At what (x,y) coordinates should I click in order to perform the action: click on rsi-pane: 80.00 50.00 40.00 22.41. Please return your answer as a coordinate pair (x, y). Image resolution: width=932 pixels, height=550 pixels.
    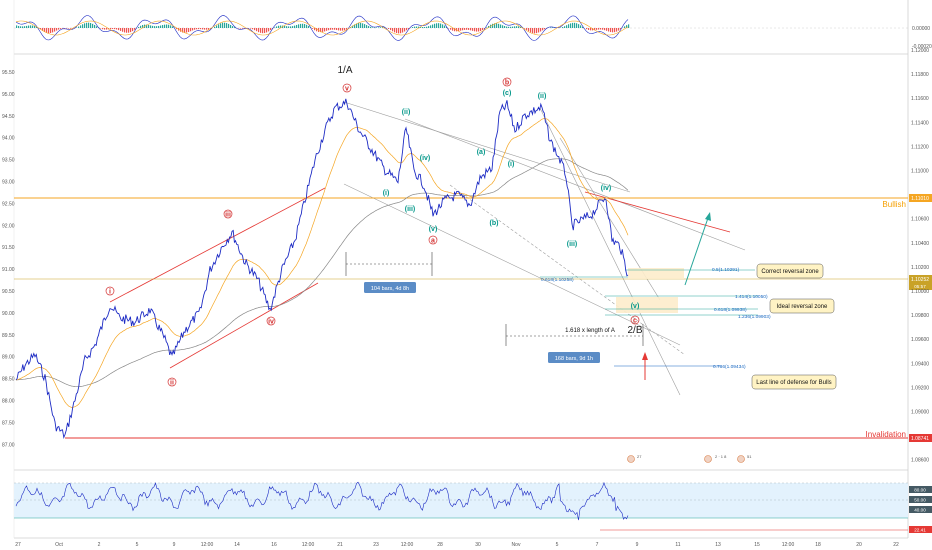
    Looking at the image, I should click on (473, 507).